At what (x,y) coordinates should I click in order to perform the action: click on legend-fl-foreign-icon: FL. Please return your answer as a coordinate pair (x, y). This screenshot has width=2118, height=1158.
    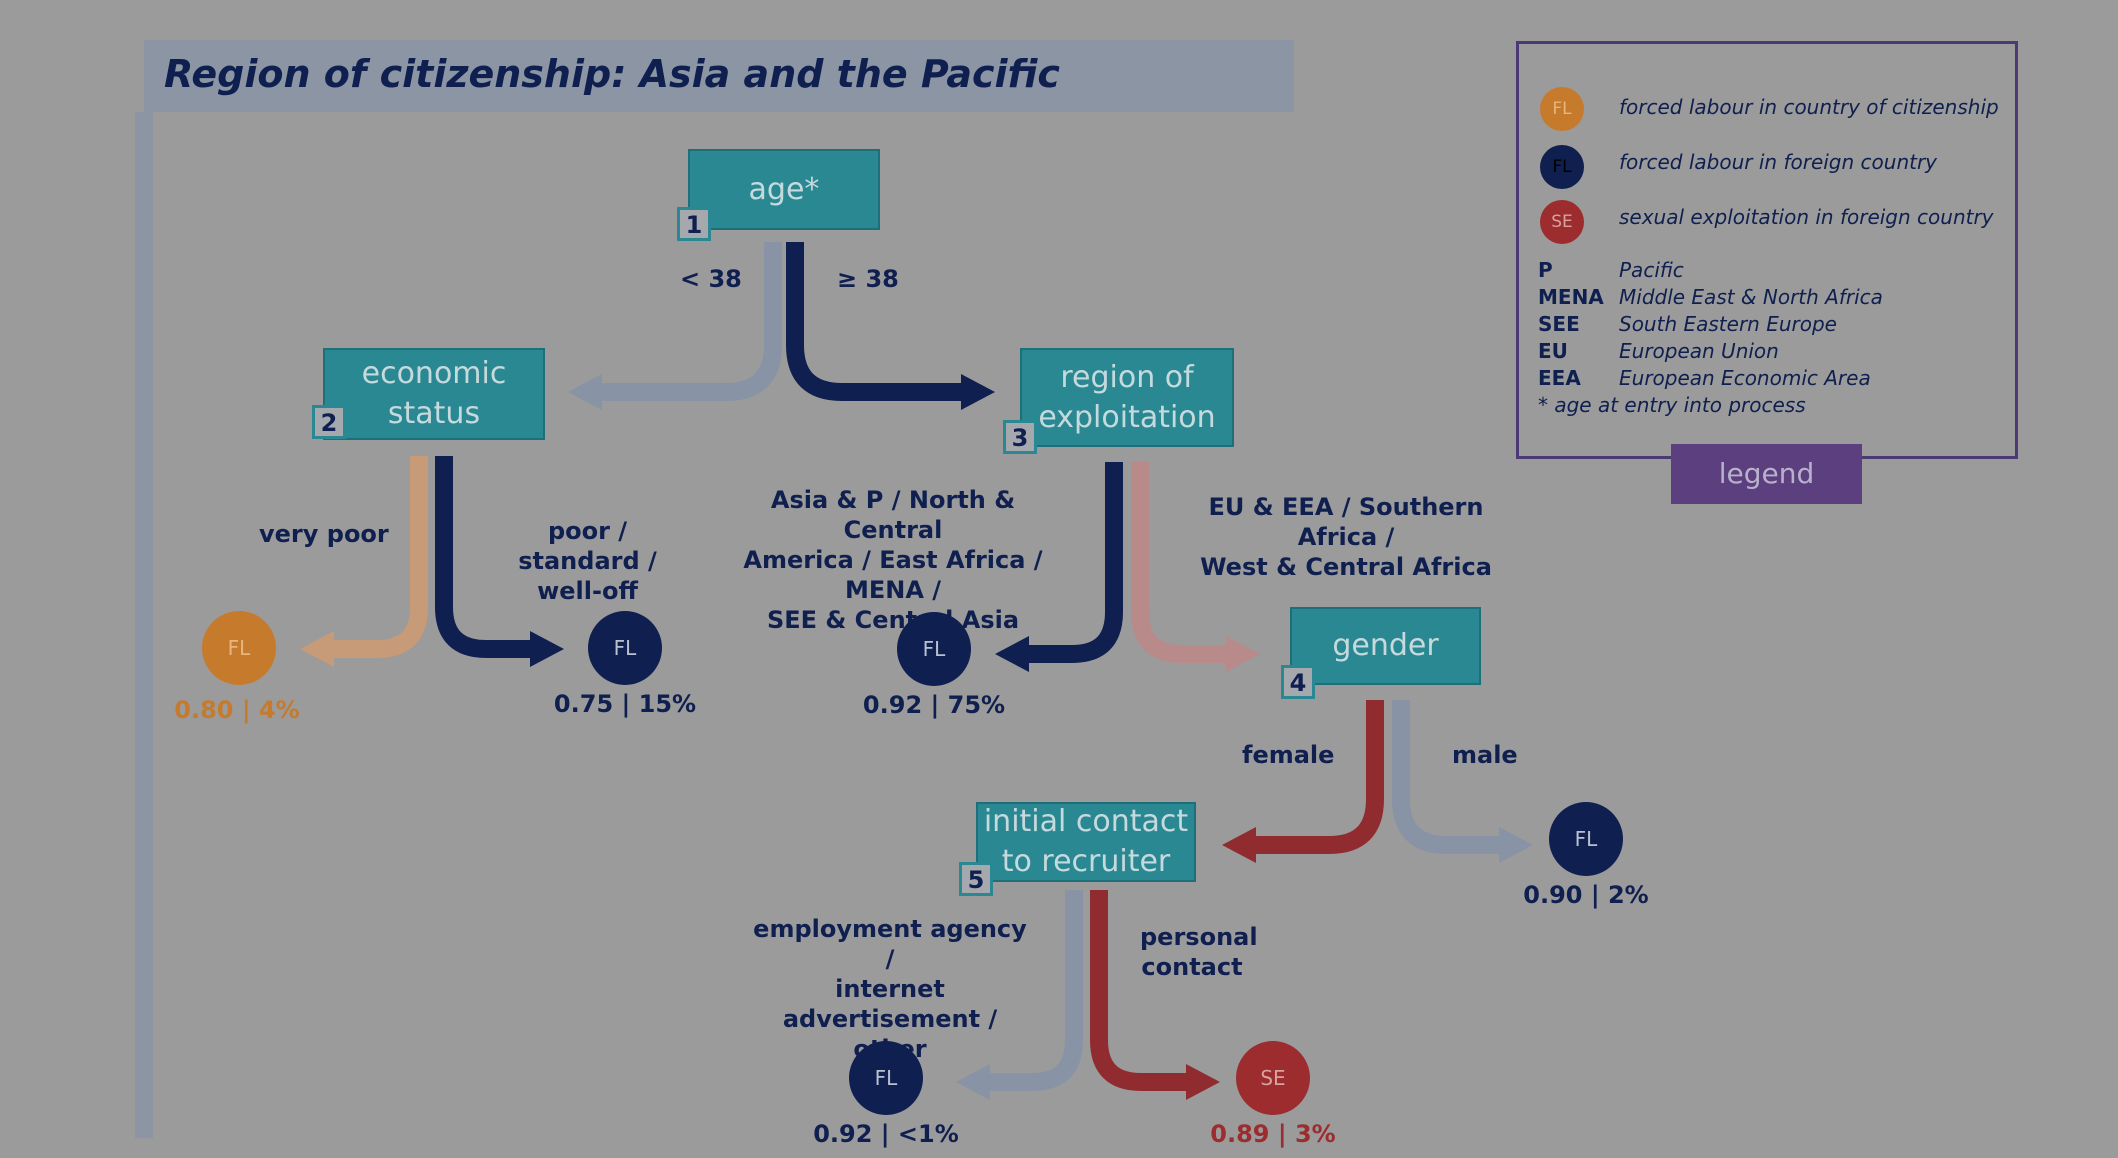
    Looking at the image, I should click on (1562, 167).